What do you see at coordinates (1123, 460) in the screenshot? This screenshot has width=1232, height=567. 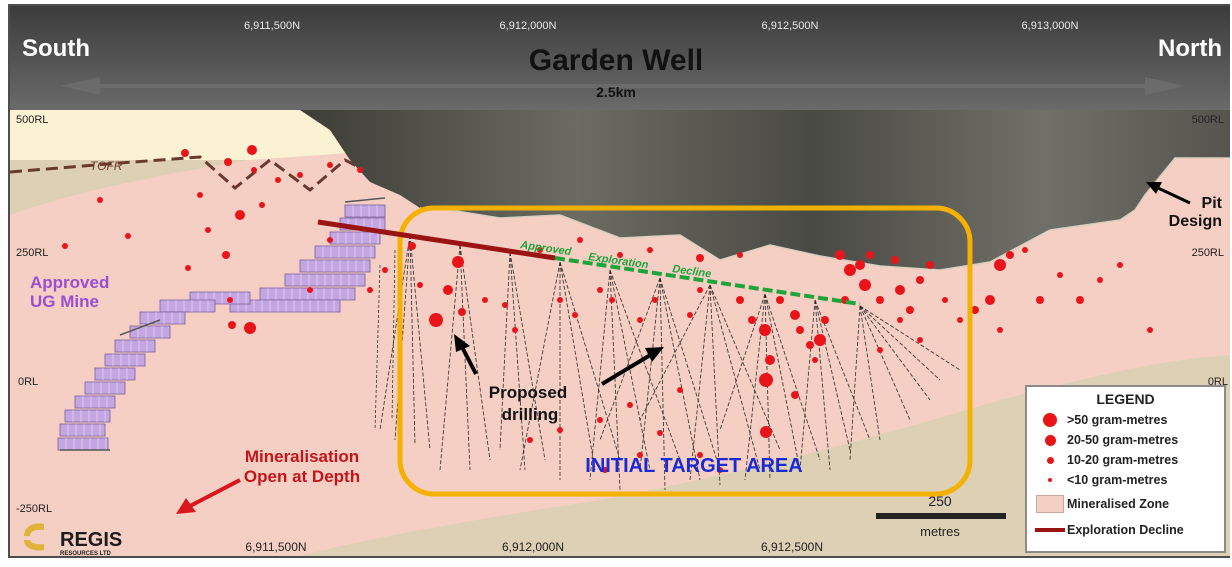 I see `legend-label: 10-20 gram-metres` at bounding box center [1123, 460].